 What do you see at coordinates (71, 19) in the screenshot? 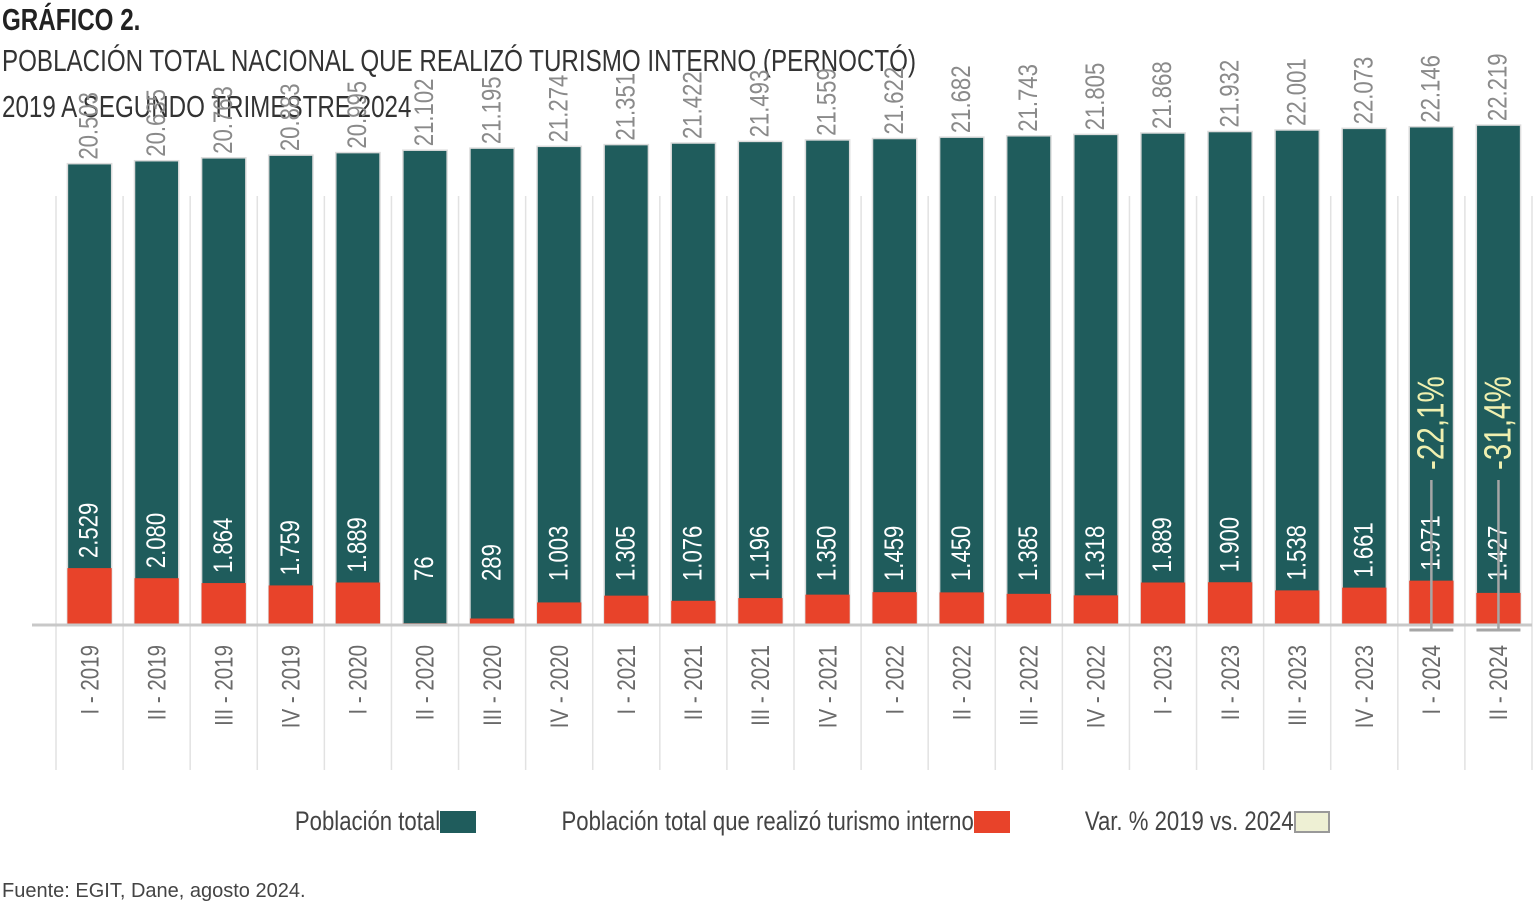
I see `chart-label: GRÁFICO 2.` at bounding box center [71, 19].